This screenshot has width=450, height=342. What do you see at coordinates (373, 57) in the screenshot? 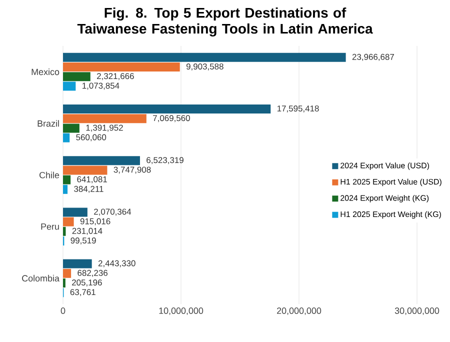
I see `data-label: 23,966,687` at bounding box center [373, 57].